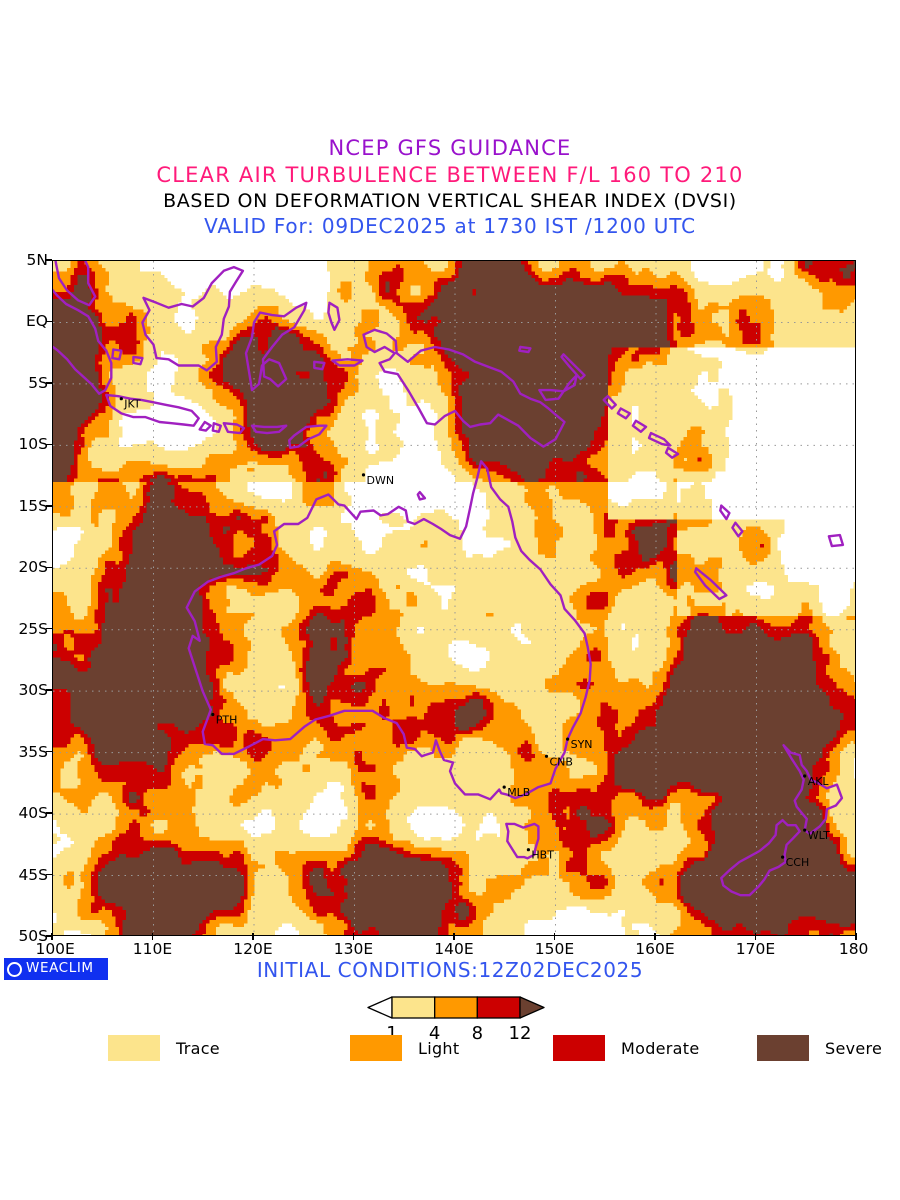 This screenshot has height=1200, width=900. Describe the element at coordinates (33, 751) in the screenshot. I see `y-tick-label: 35S` at that location.